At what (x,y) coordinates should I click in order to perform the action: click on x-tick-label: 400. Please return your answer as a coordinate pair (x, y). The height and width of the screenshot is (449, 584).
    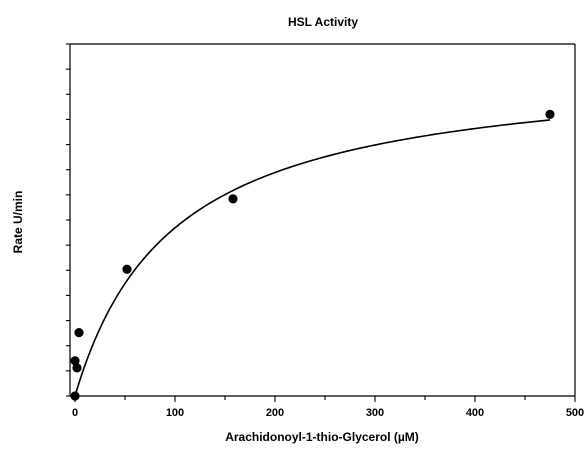
    Looking at the image, I should click on (475, 413).